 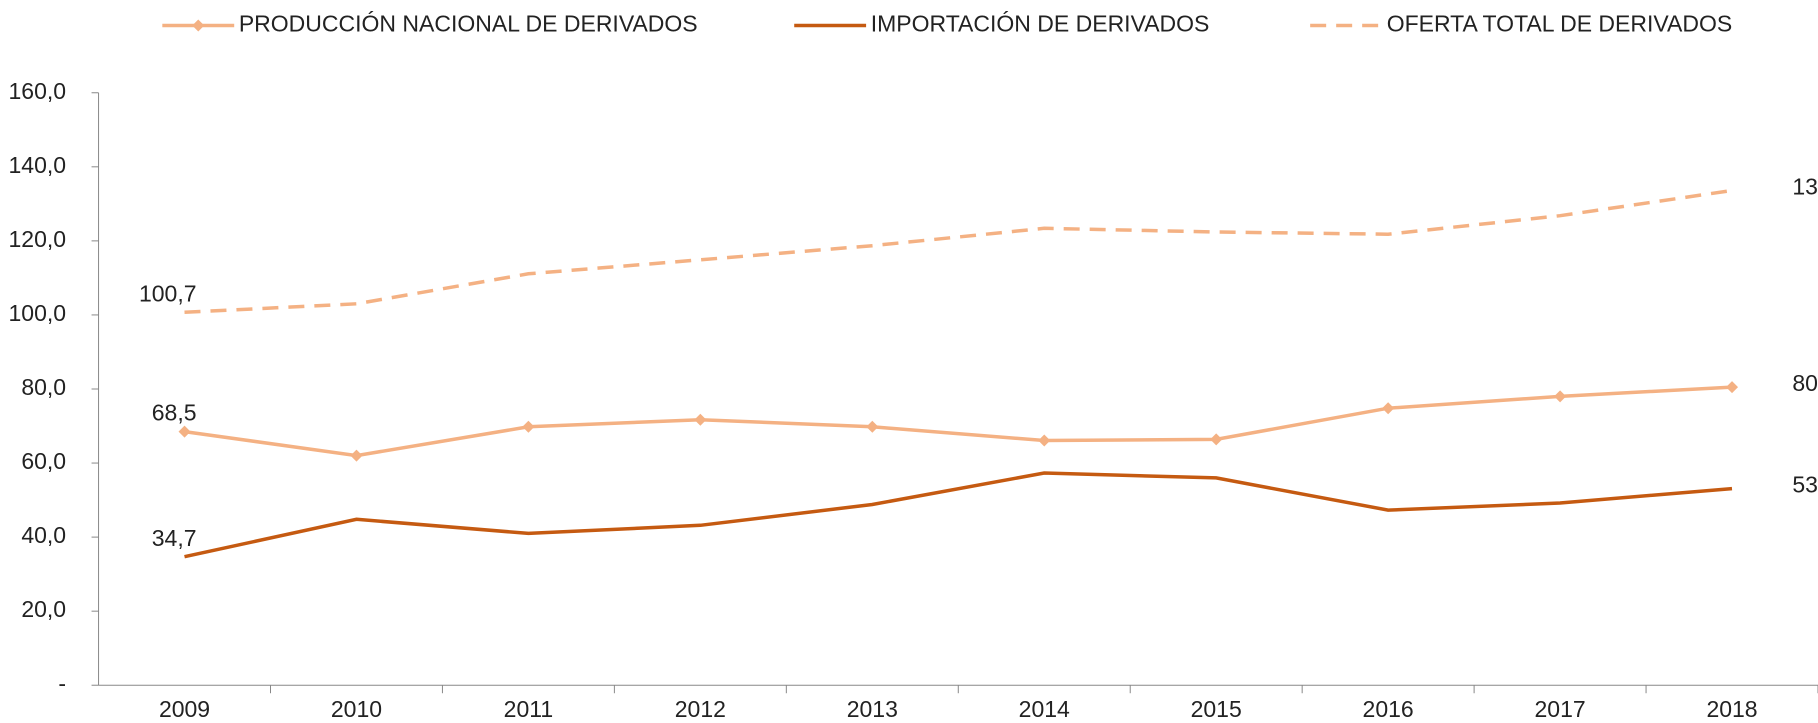 What do you see at coordinates (1040, 24) in the screenshot?
I see `legend-label: IMPORTACIÓN DE DERIVADOS` at bounding box center [1040, 24].